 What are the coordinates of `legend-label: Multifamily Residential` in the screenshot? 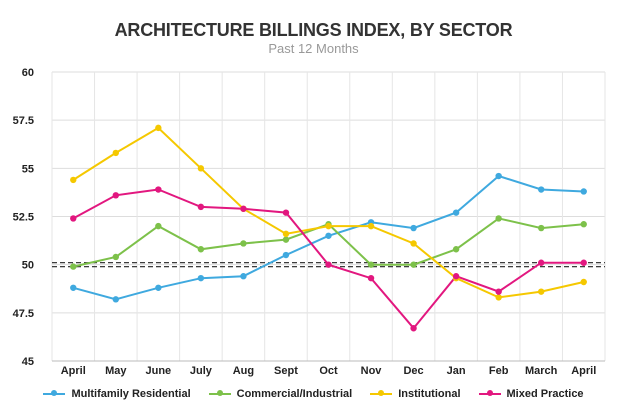 It's located at (131, 394).